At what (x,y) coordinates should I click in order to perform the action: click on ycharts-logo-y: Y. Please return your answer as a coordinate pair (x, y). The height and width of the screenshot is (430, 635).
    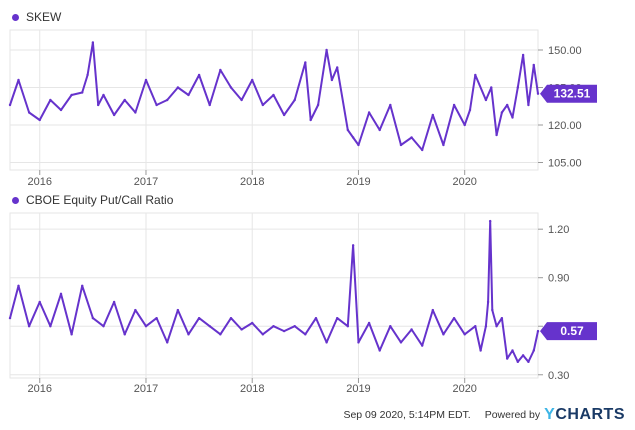
    Looking at the image, I should click on (550, 414).